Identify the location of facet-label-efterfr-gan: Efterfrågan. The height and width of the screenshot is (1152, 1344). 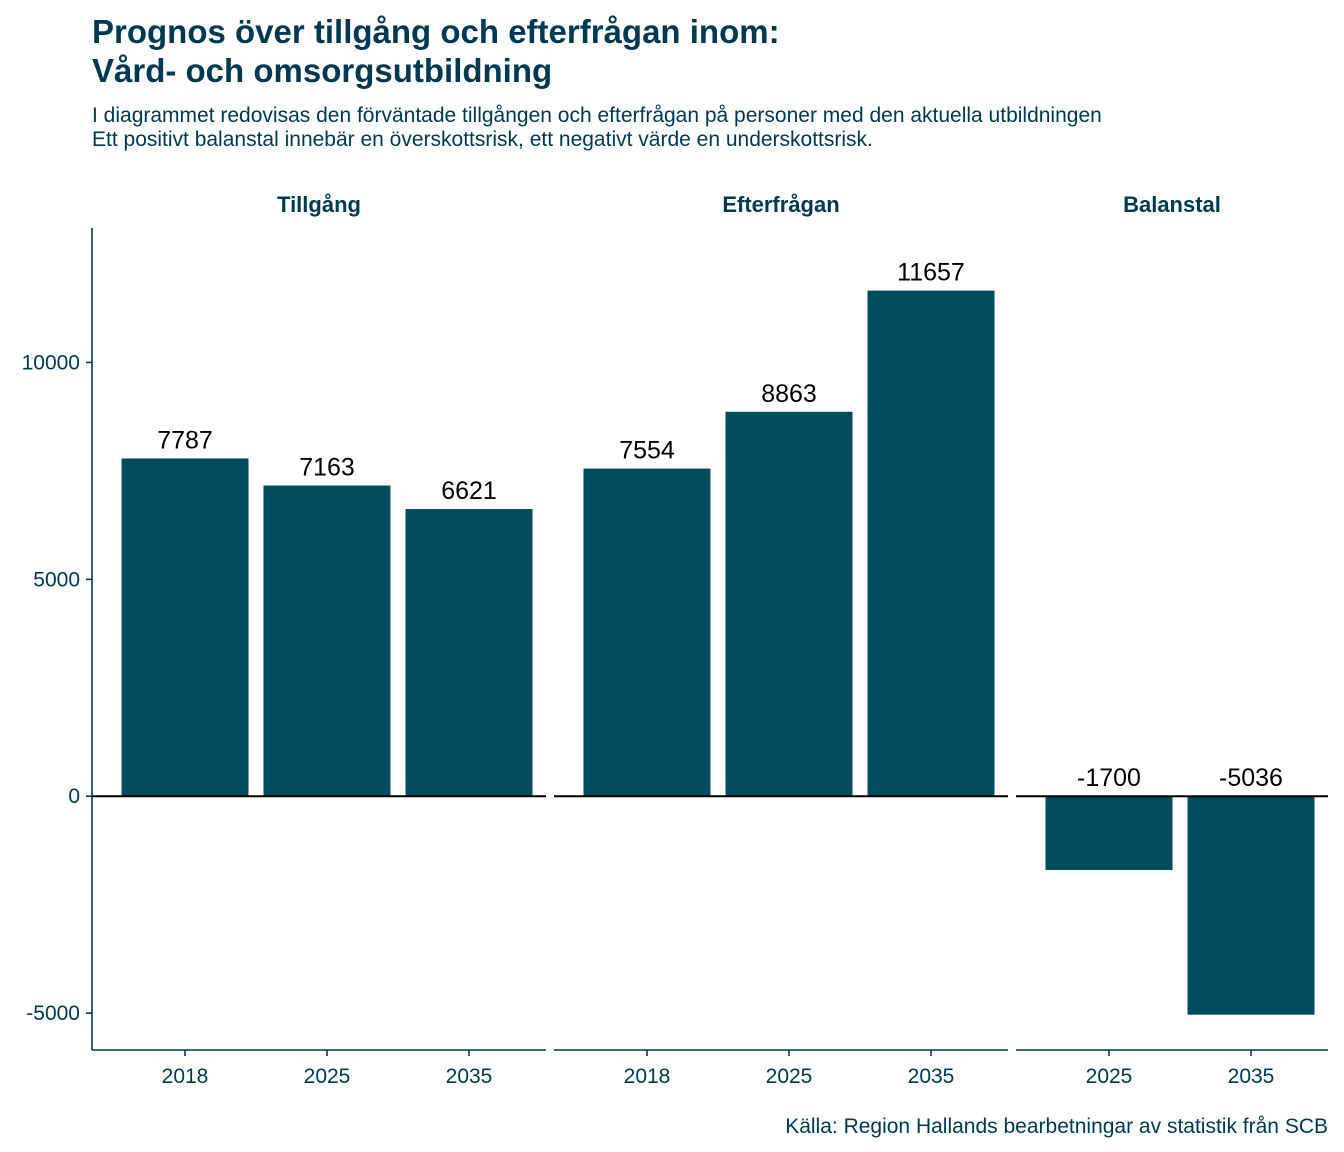
(780, 204).